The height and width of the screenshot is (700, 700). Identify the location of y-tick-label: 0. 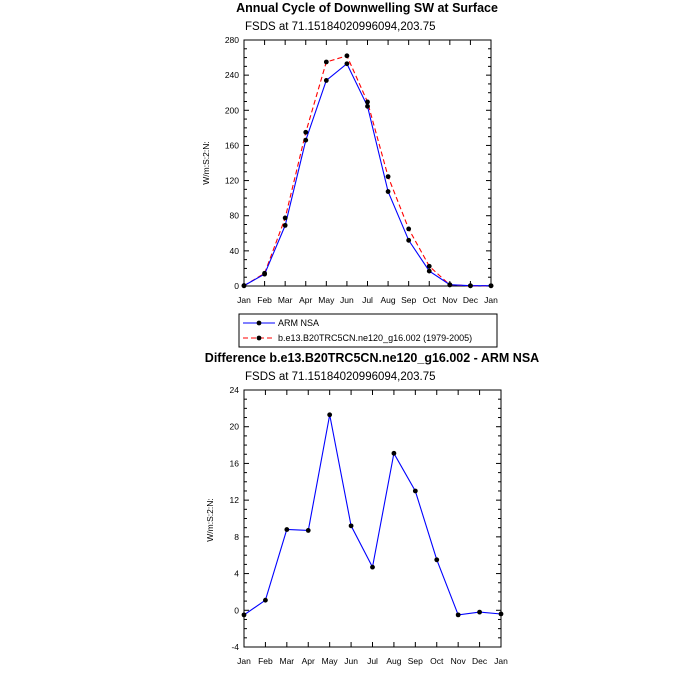
(236, 610).